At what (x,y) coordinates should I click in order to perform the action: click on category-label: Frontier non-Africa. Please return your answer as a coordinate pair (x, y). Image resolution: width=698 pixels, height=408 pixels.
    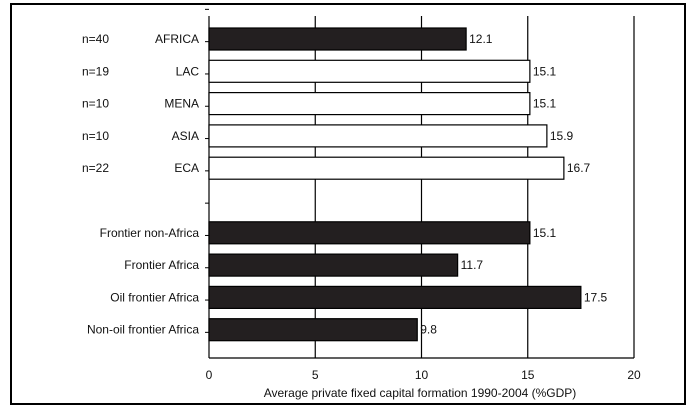
    Looking at the image, I should click on (150, 233).